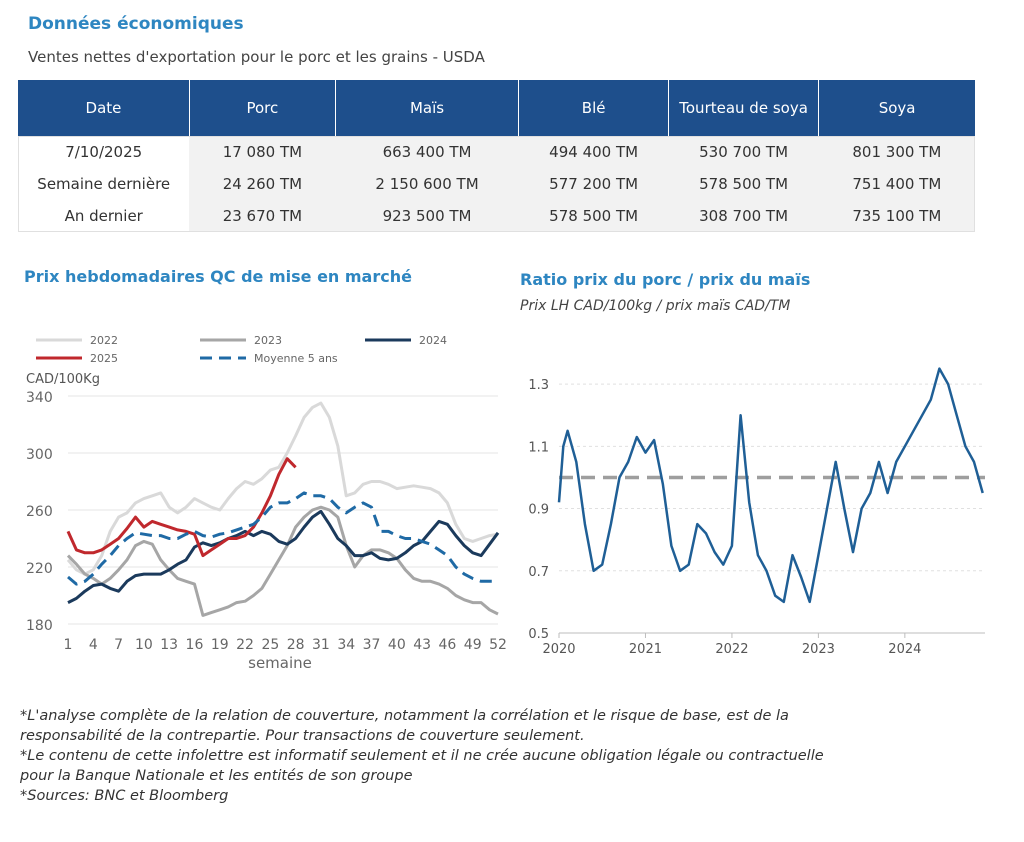 The width and height of the screenshot is (1024, 842). What do you see at coordinates (296, 645) in the screenshot?
I see `x-tick-label: 28` at bounding box center [296, 645].